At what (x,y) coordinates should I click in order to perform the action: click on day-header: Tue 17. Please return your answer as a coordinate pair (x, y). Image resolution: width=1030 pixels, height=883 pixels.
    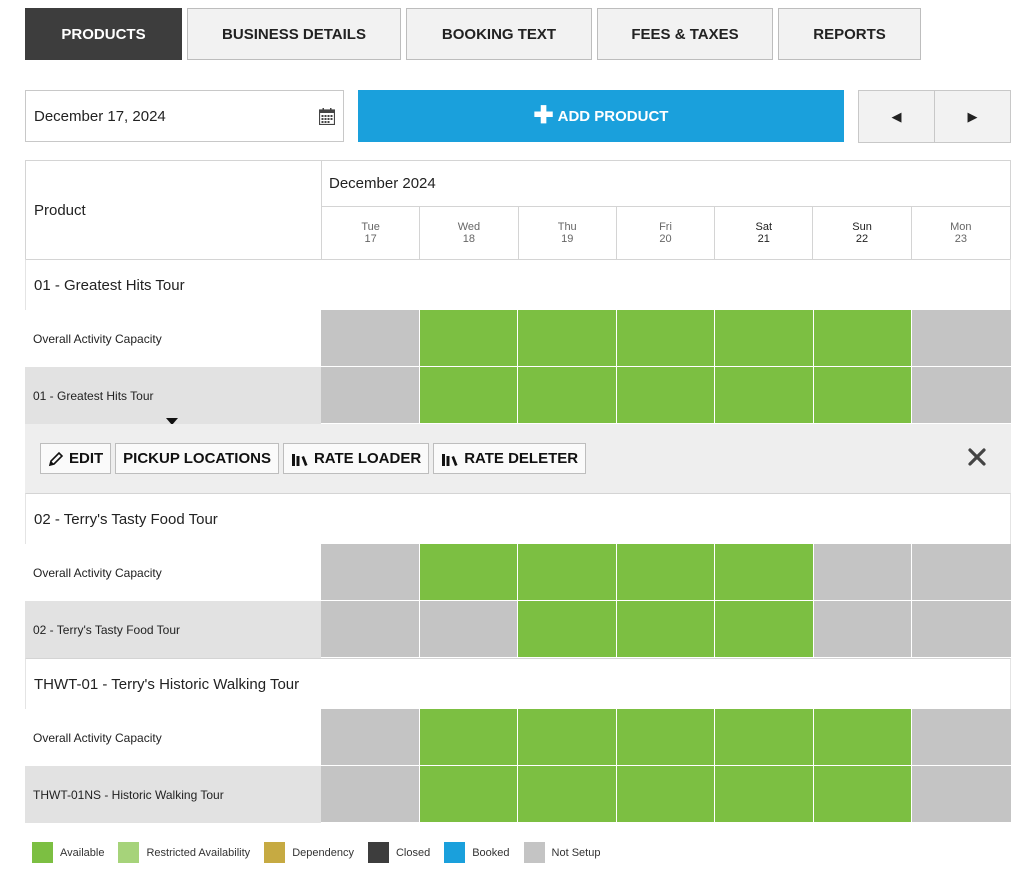
    Looking at the image, I should click on (371, 233).